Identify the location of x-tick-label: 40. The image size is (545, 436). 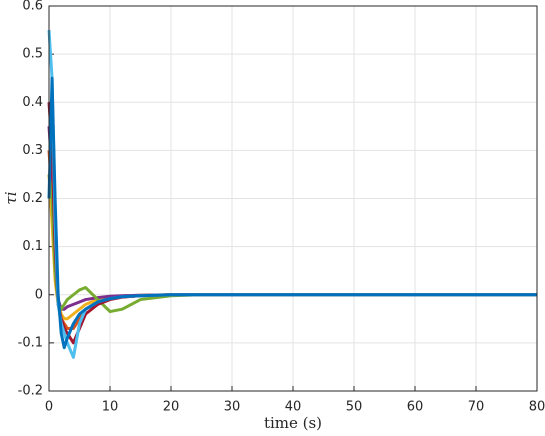
(293, 407).